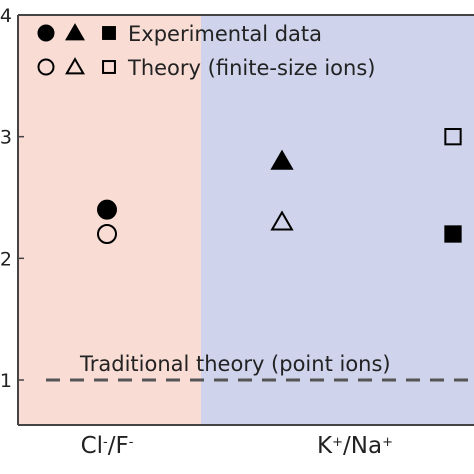 The image size is (474, 474). Describe the element at coordinates (282, 159) in the screenshot. I see `experimental-triangle-point` at that location.